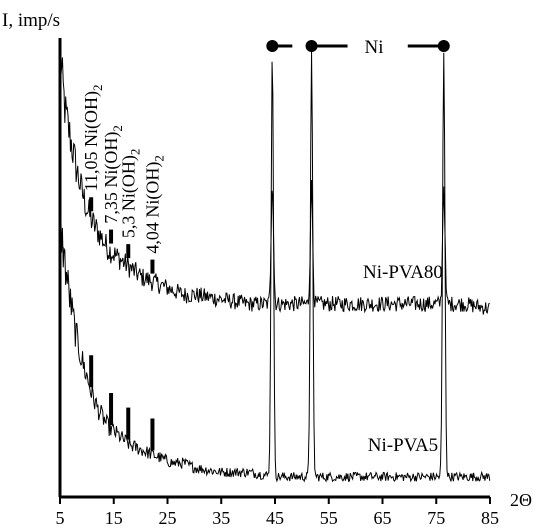 The height and width of the screenshot is (527, 541). I want to click on series-label: Ni-PVA5, so click(403, 445).